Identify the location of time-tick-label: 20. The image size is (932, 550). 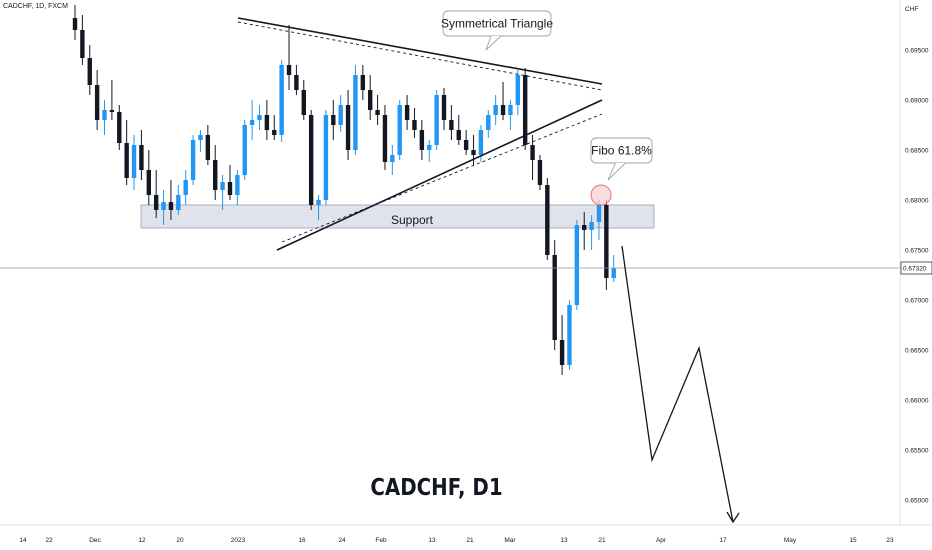
(180, 540).